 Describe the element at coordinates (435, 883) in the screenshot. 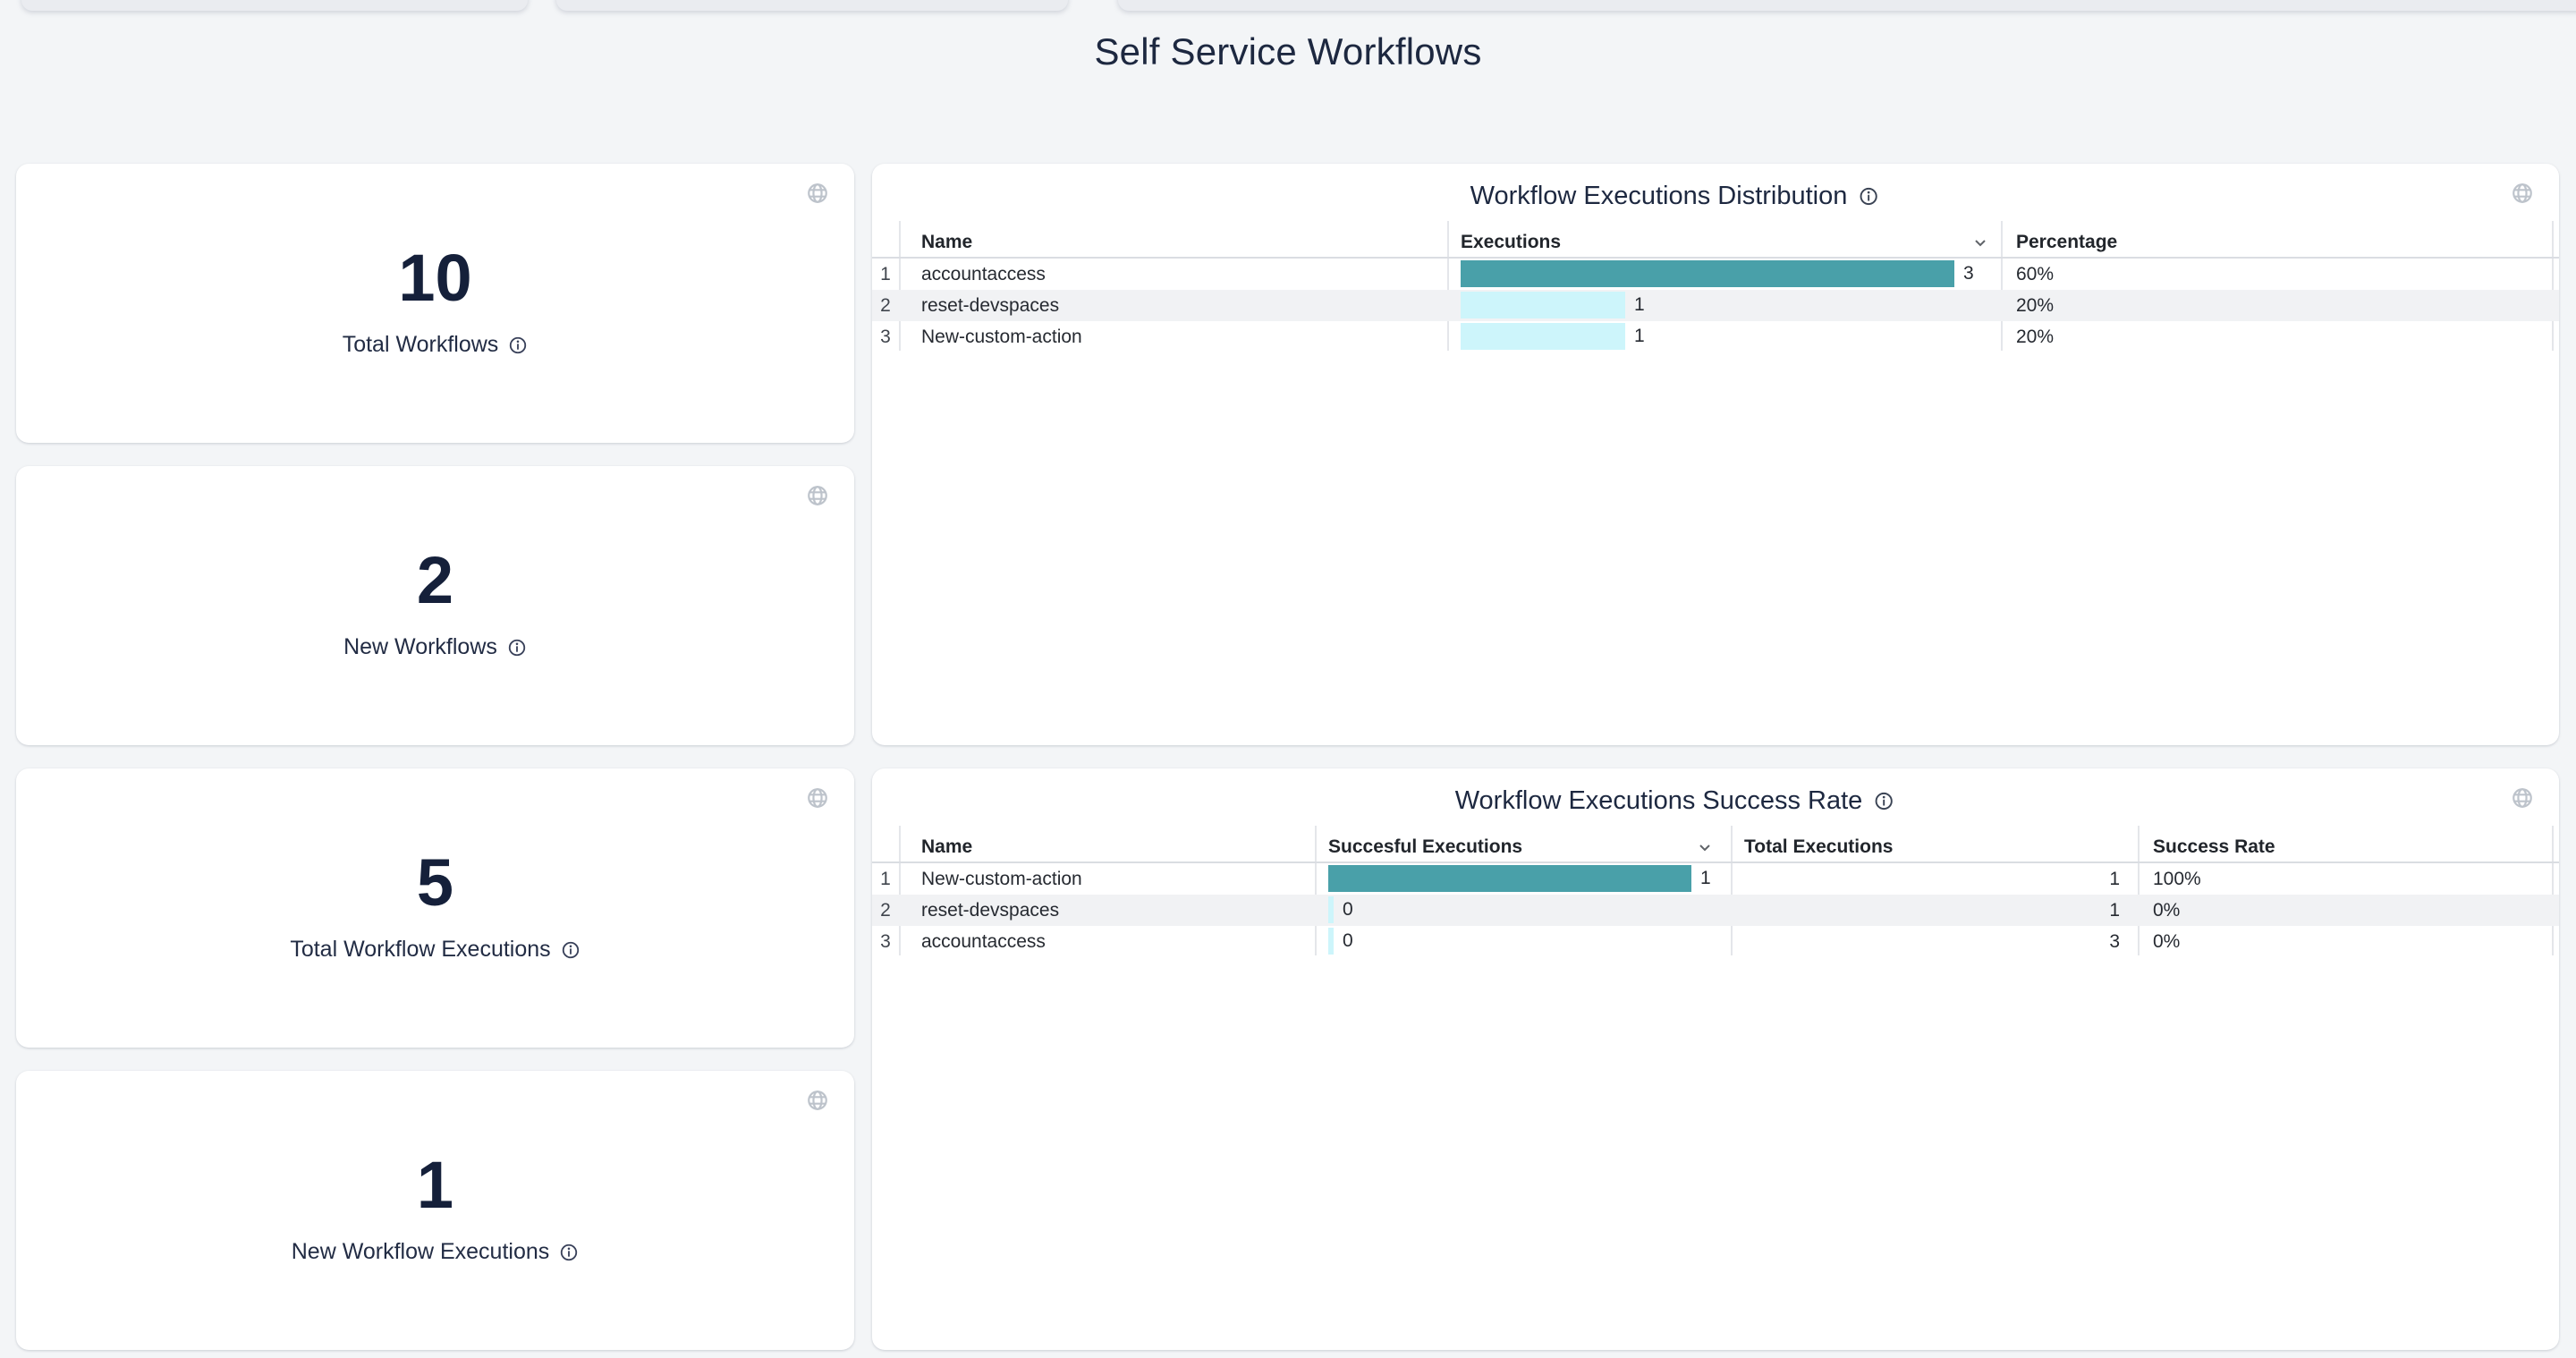

I see `stat-value: 5` at that location.